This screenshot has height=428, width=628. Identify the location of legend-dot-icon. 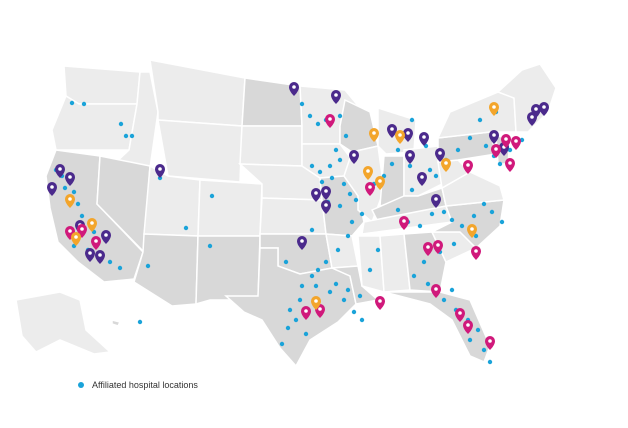
(81, 385).